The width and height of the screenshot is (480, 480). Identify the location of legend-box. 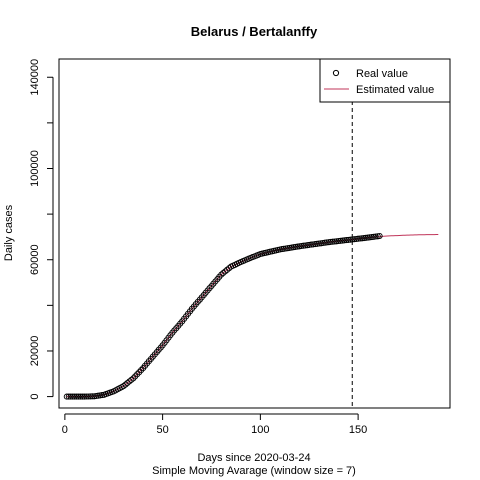
(385, 80).